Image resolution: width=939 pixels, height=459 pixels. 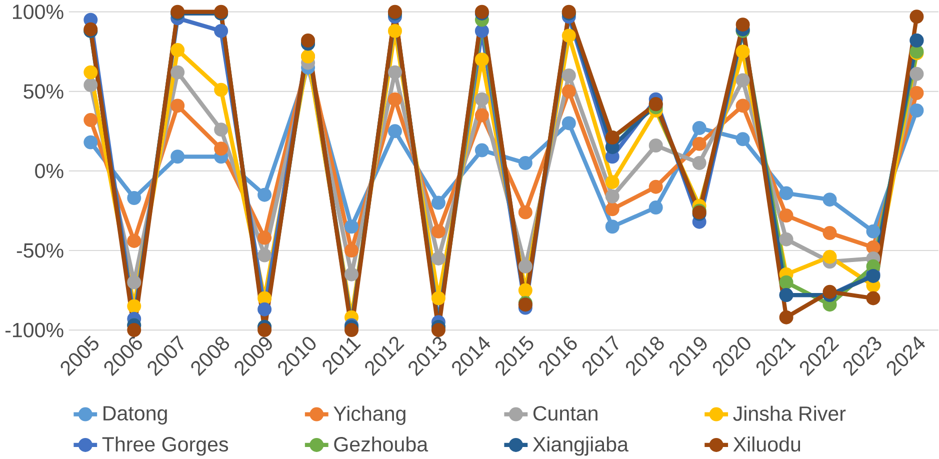 What do you see at coordinates (789, 413) in the screenshot?
I see `legend-label: Jinsha River` at bounding box center [789, 413].